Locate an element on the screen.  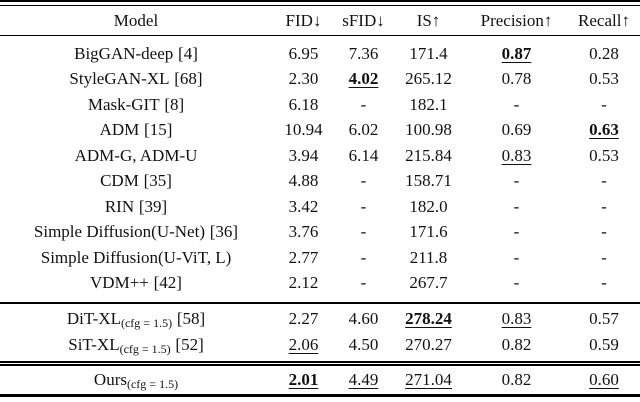
model-cell: Simple Diffusion(U-Net) [36] is located at coordinates (136, 232).